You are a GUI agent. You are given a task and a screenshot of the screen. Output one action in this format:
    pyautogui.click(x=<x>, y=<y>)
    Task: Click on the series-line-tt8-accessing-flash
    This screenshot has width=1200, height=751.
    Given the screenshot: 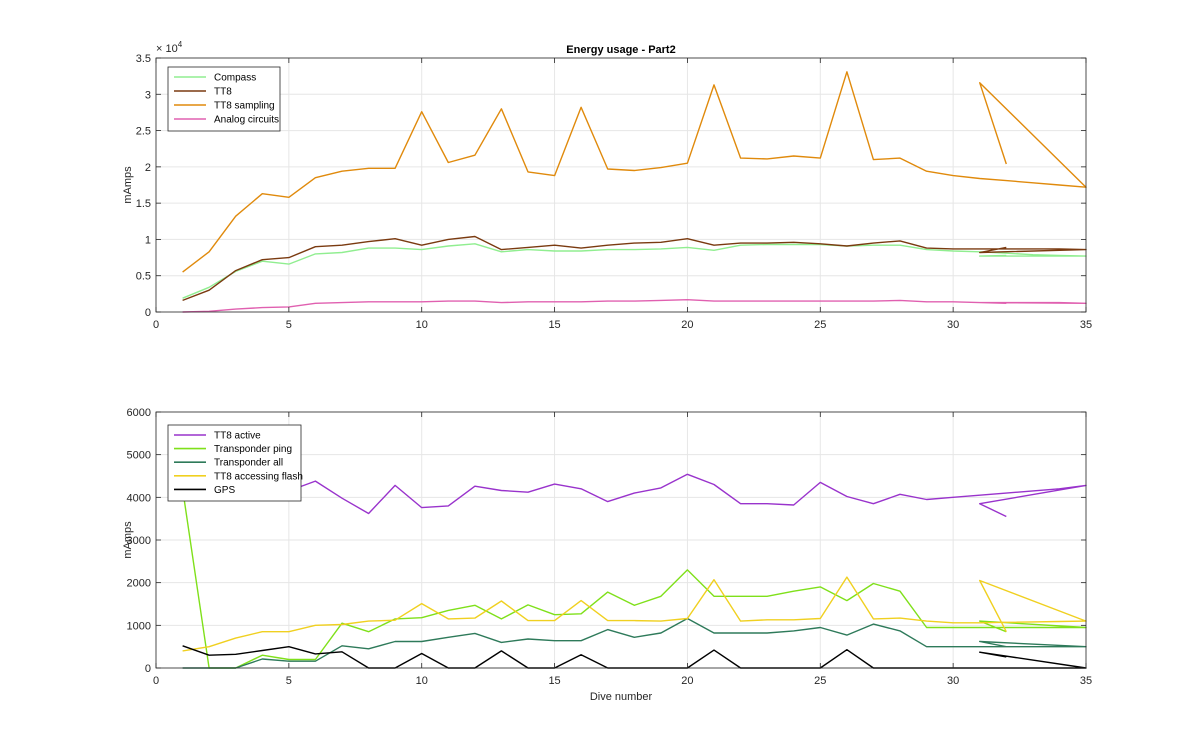 What is the action you would take?
    pyautogui.click(x=634, y=614)
    